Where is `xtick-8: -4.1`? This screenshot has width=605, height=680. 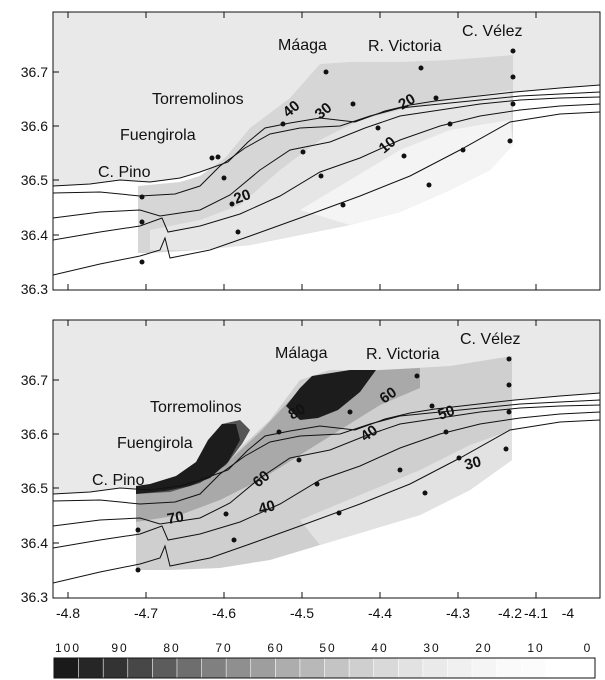
xtick-8: -4.1 is located at coordinates (536, 613).